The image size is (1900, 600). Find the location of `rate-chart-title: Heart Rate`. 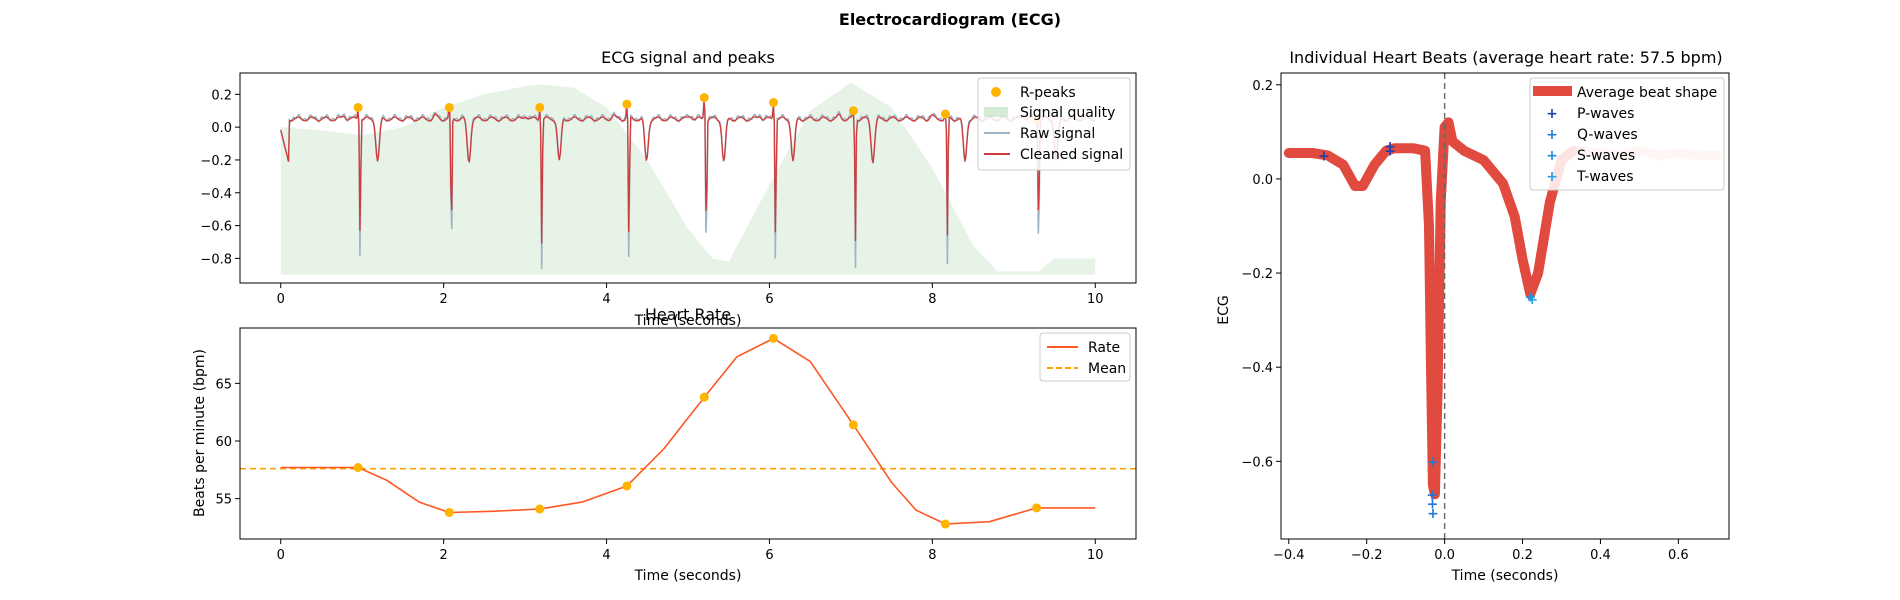

rate-chart-title: Heart Rate is located at coordinates (688, 314).